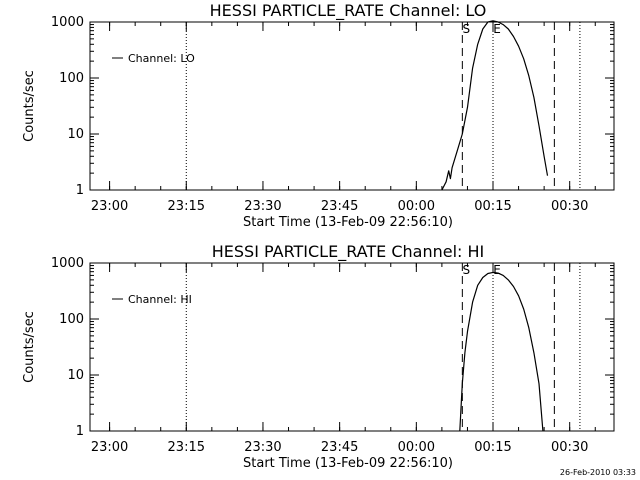 The height and width of the screenshot is (480, 640). I want to click on legend-label: Channel: LO, so click(161, 58).